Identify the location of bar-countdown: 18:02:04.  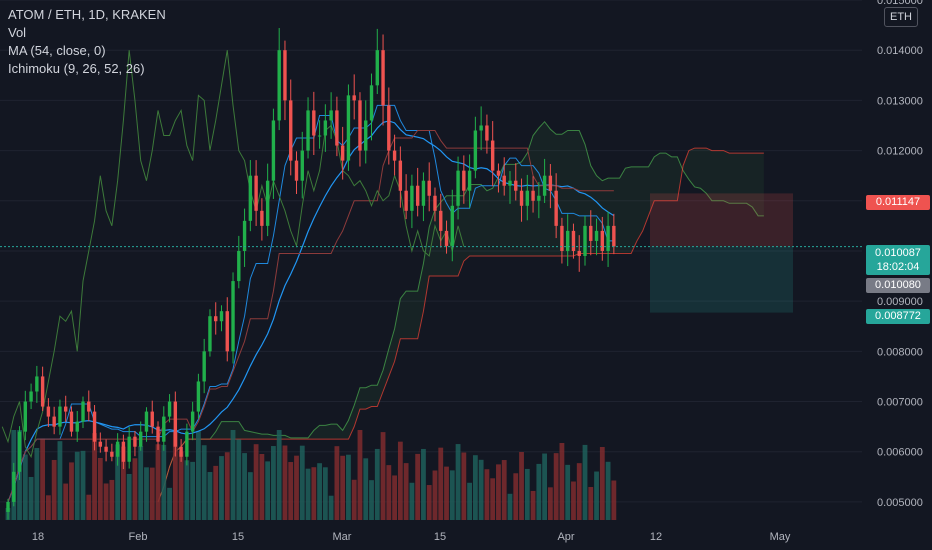
(898, 267).